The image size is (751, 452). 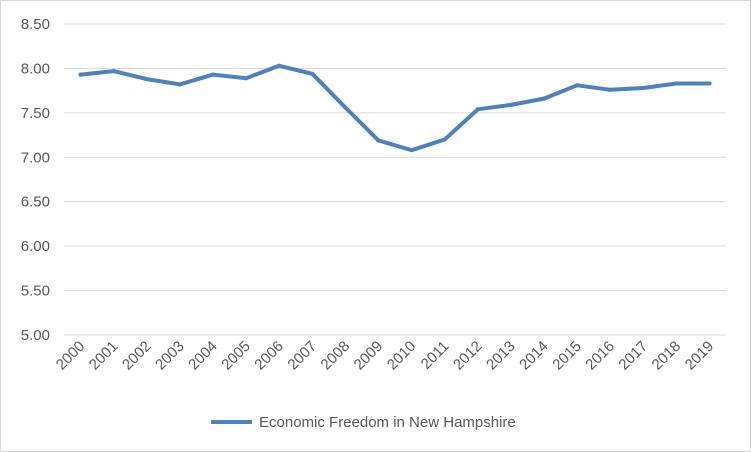 What do you see at coordinates (643, 87) in the screenshot?
I see `data-point-2017` at bounding box center [643, 87].